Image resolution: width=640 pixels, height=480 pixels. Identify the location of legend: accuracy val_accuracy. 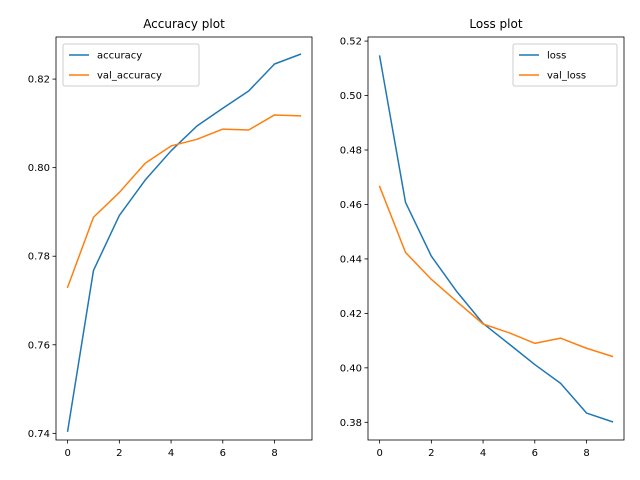
(131, 65).